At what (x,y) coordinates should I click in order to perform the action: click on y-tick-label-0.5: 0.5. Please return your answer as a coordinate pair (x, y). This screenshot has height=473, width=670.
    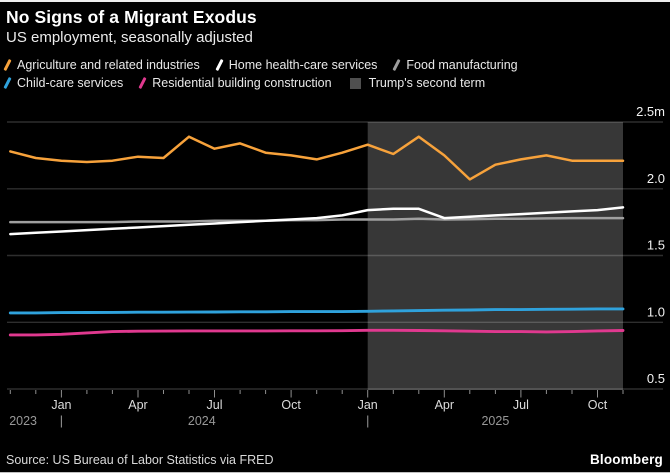
    Looking at the image, I should click on (656, 378).